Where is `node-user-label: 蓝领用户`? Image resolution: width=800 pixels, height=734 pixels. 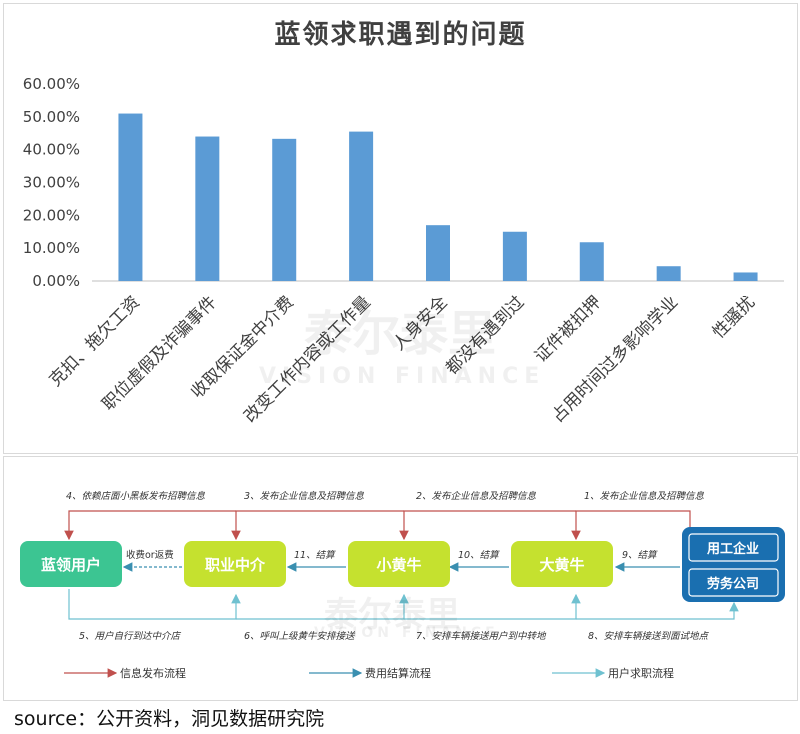 node-user-label: 蓝领用户 is located at coordinates (71, 565).